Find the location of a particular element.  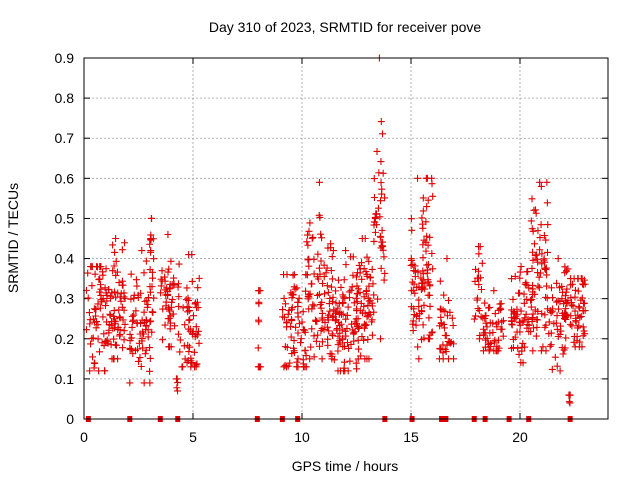

x-tick-label: 20 is located at coordinates (520, 437).